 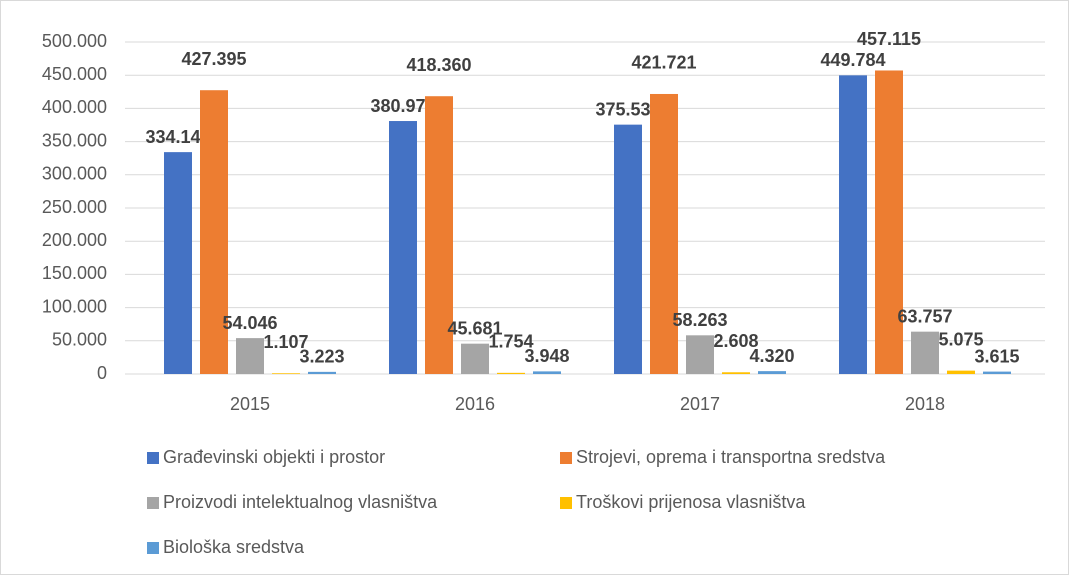 I want to click on y-tick-label: 250.000, so click(x=74, y=207).